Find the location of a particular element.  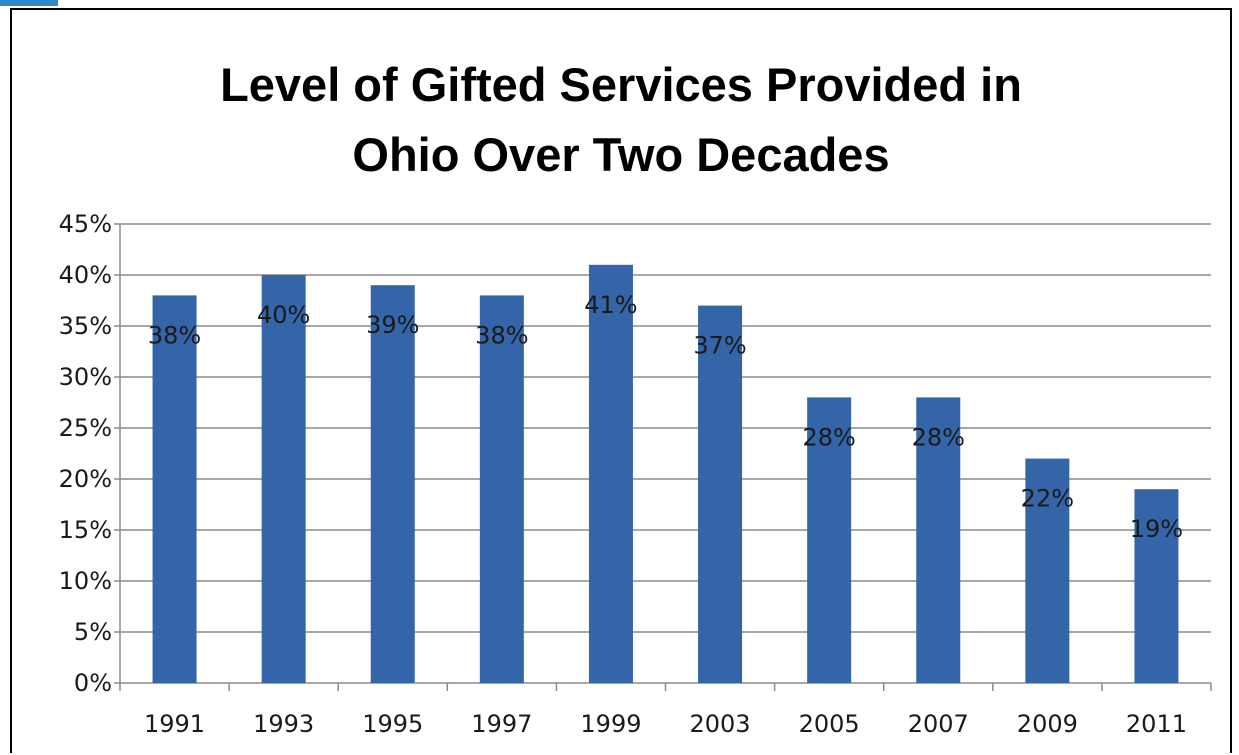

y-tick-label: 10% is located at coordinates (85, 581).